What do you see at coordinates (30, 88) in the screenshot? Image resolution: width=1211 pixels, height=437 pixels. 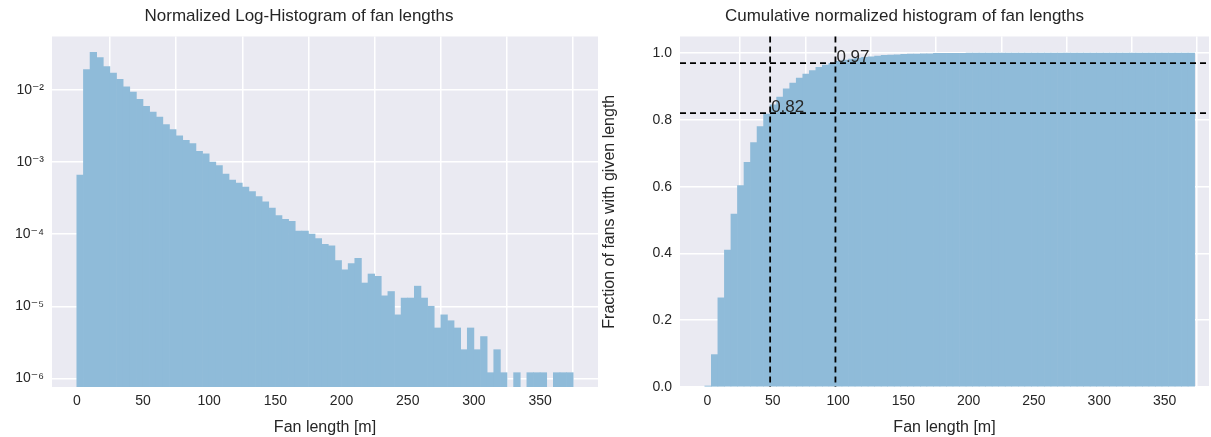 I see `y-tick-label: 10⁻²` at bounding box center [30, 88].